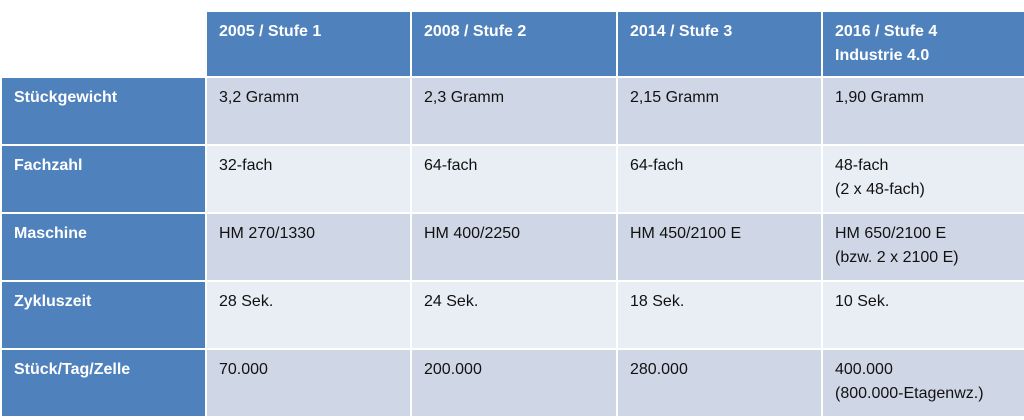 This screenshot has height=420, width=1024. What do you see at coordinates (103, 111) in the screenshot?
I see `row-header: Stückgewicht` at bounding box center [103, 111].